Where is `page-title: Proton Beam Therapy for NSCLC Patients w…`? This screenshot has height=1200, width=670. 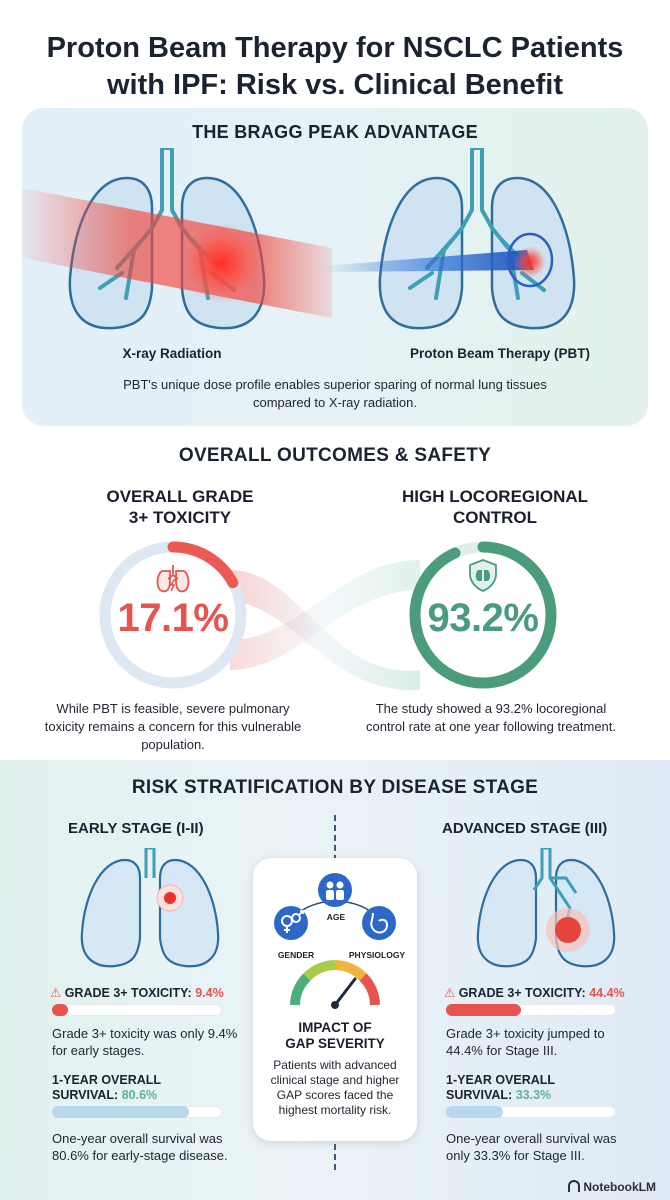 page-title: Proton Beam Therapy for NSCLC Patients w… is located at coordinates (335, 67).